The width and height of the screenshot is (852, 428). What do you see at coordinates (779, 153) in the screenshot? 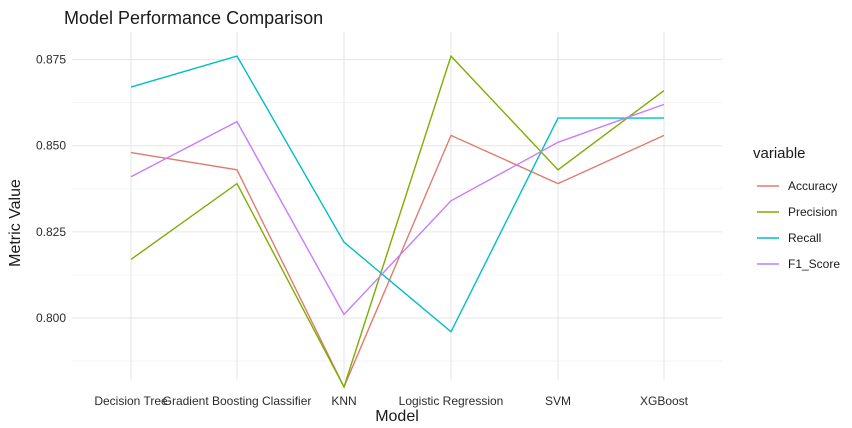
I see `legend-title: variable` at bounding box center [779, 153].